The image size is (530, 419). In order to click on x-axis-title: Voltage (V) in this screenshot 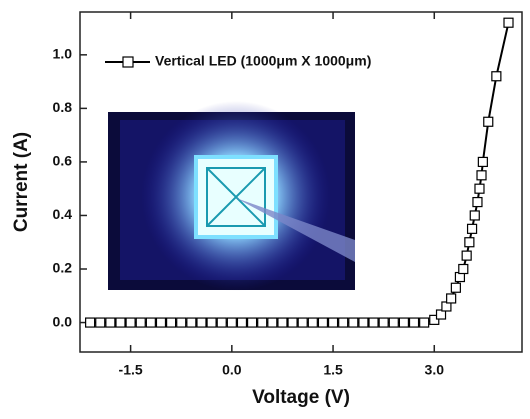, I will do `click(301, 397)`.